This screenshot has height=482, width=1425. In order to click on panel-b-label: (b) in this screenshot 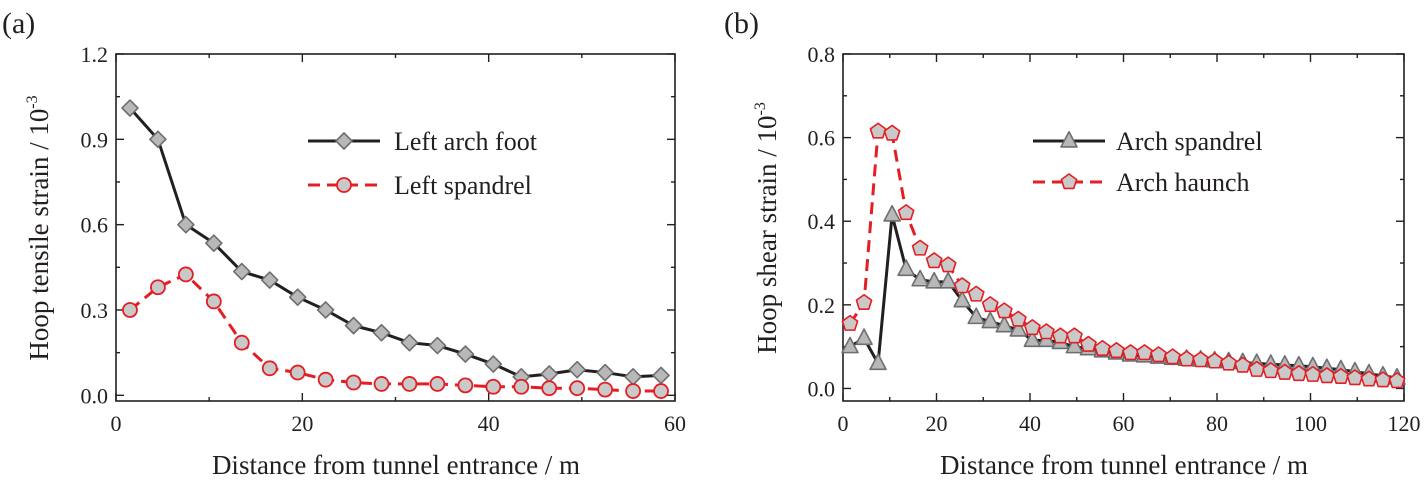, I will do `click(741, 23)`.